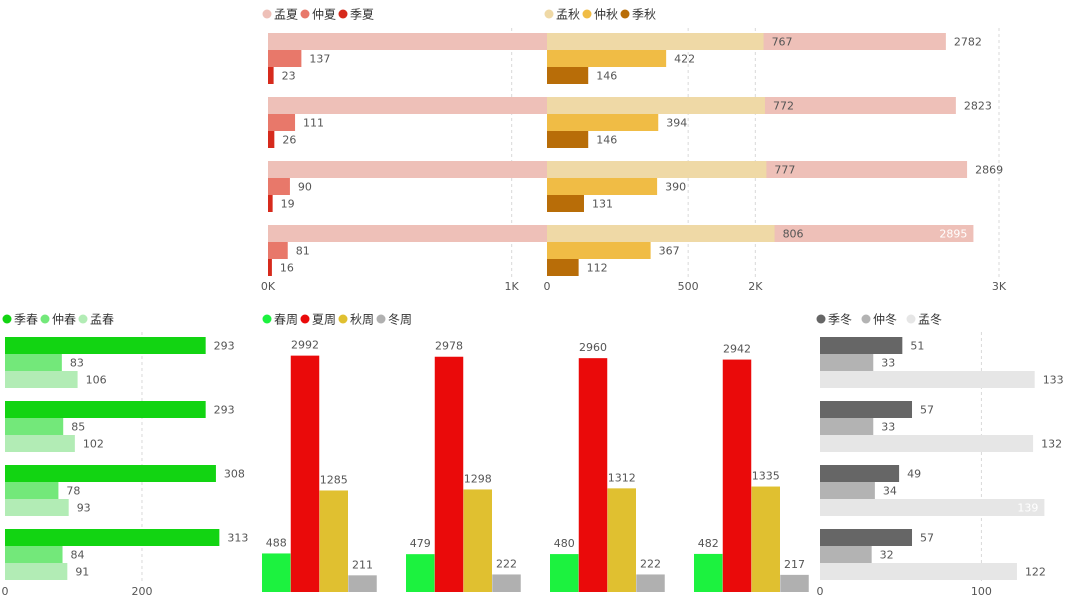 The height and width of the screenshot is (605, 1080). What do you see at coordinates (276, 572) in the screenshot?
I see `bar-weeks-春周-0` at bounding box center [276, 572].